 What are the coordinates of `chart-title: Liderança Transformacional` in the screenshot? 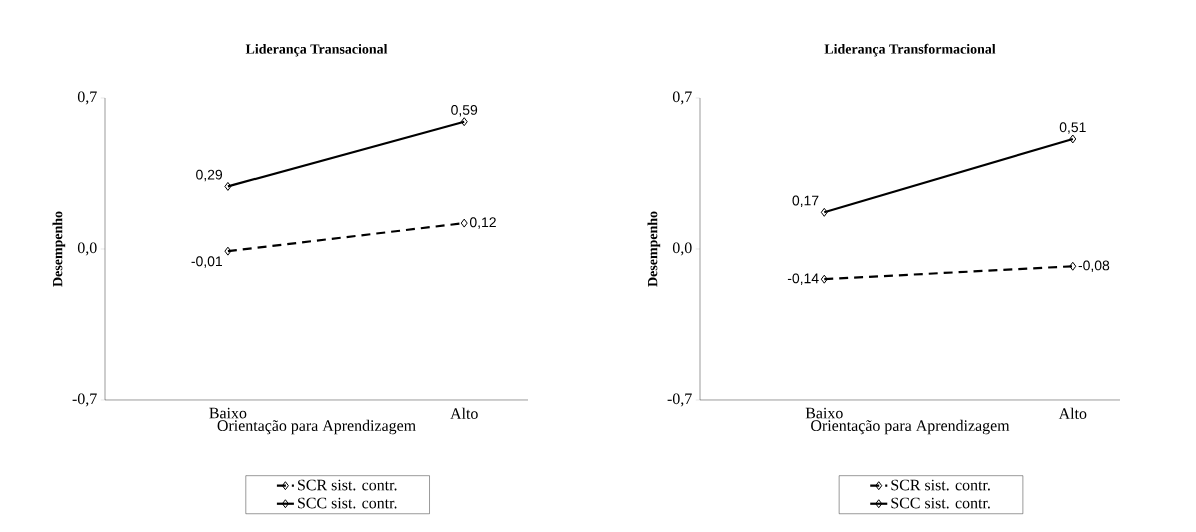 It's located at (910, 50).